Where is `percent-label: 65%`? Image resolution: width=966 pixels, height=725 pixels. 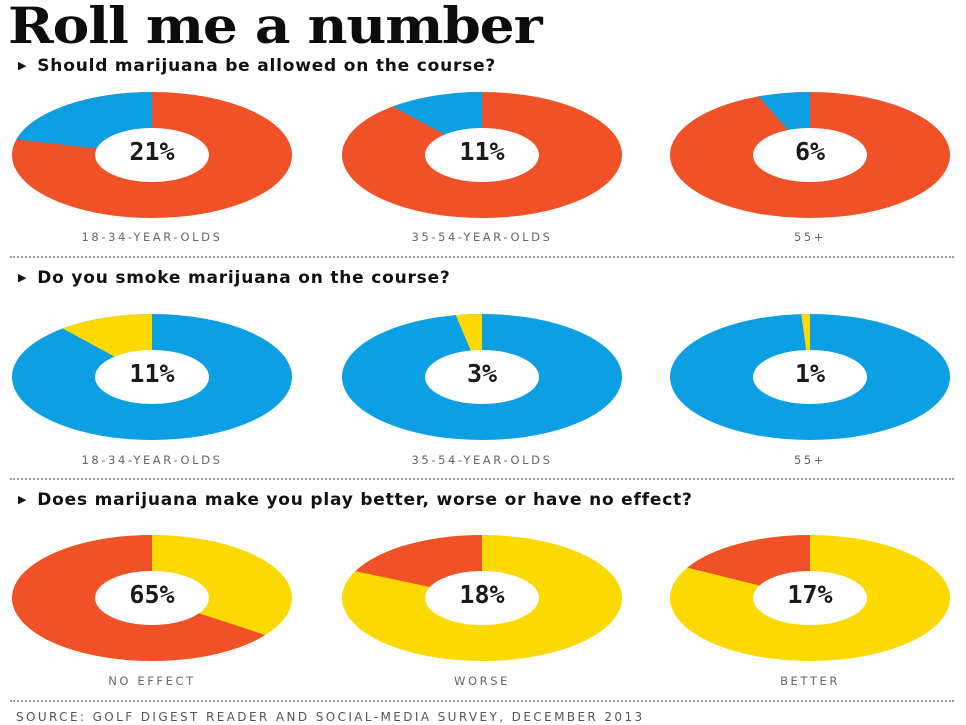 percent-label: 65% is located at coordinates (152, 594).